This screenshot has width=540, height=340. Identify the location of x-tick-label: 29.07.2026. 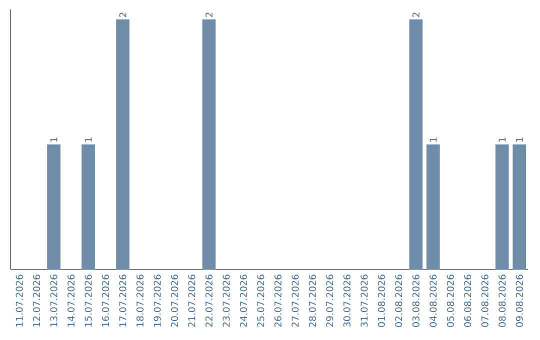
(330, 300).